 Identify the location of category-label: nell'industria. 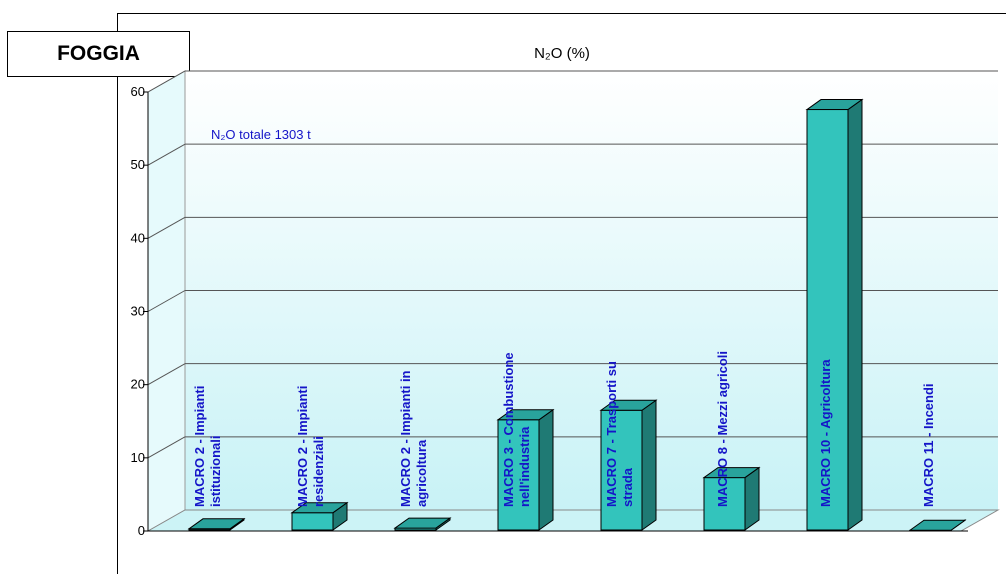
(524, 466).